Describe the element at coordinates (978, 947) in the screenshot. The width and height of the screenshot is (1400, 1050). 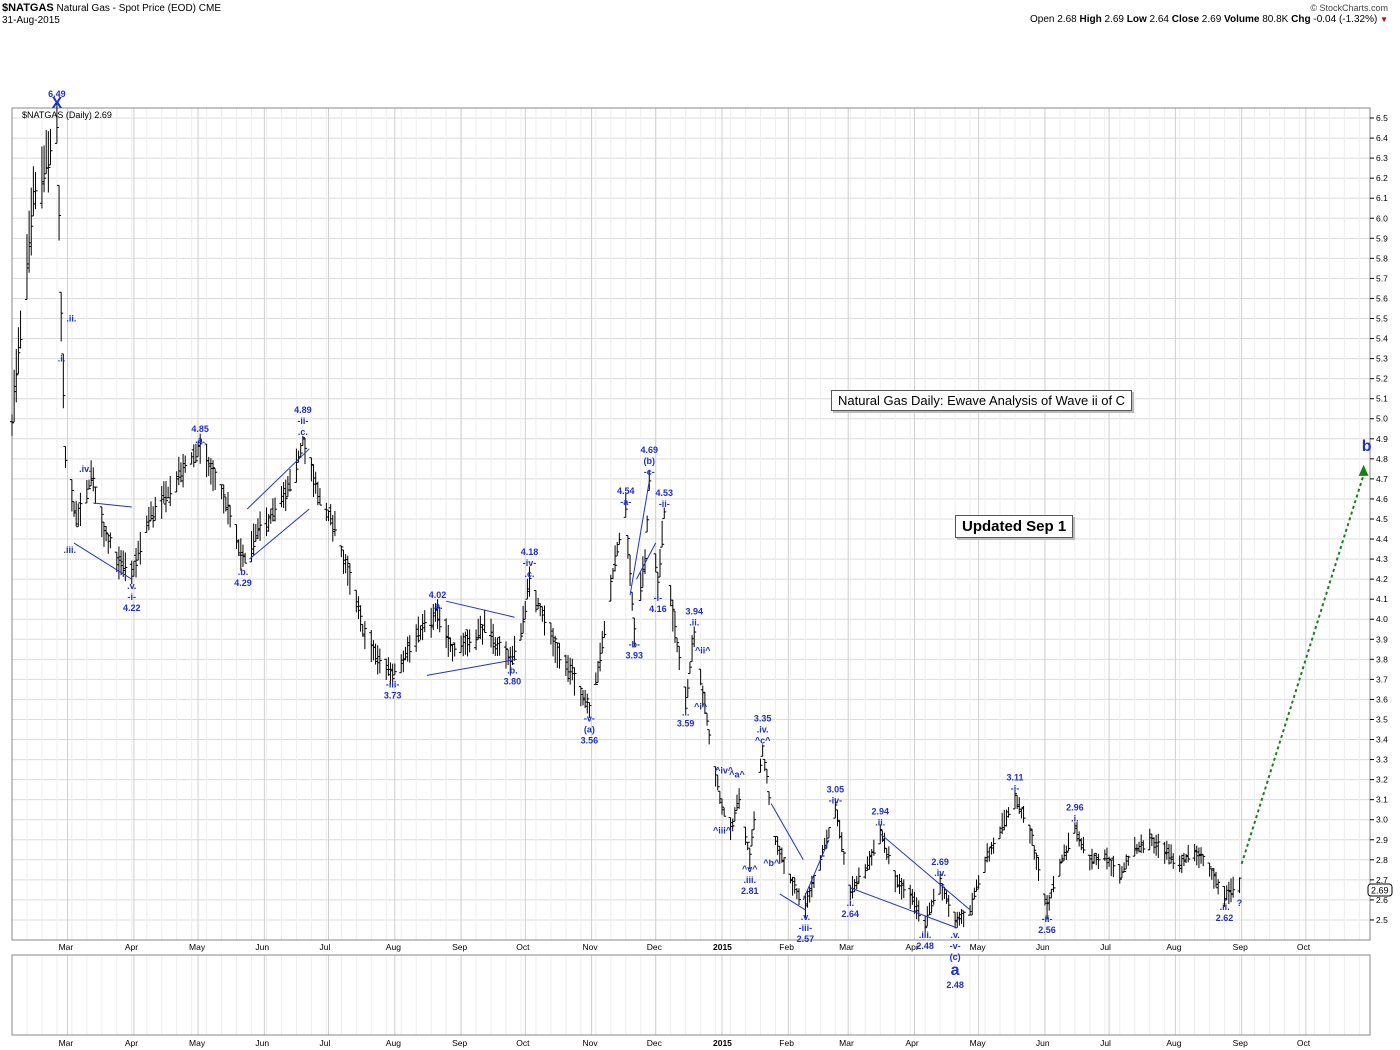
I see `x-tick-label-top: May` at that location.